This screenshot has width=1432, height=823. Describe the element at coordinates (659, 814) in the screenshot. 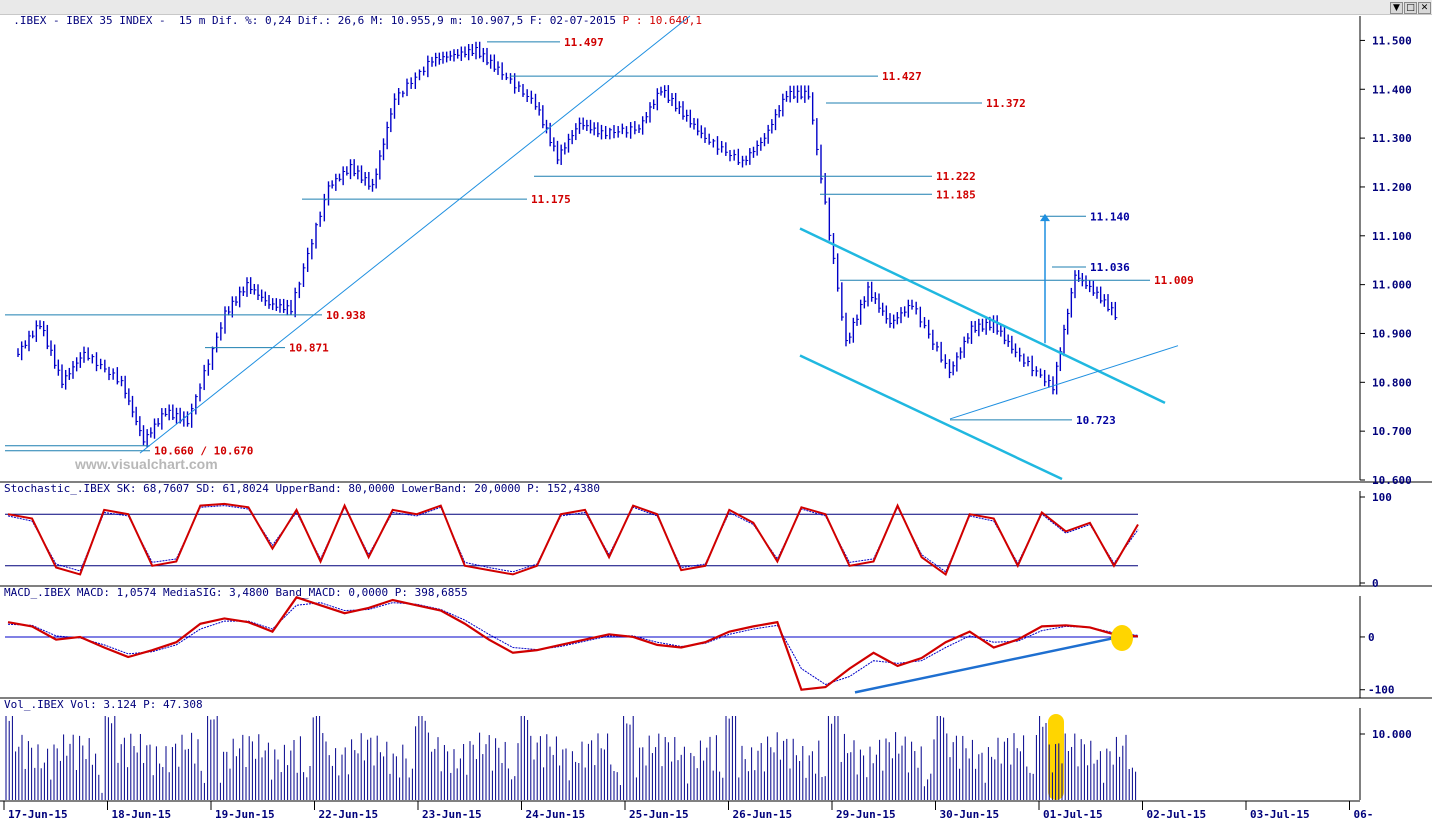

I see `x-tick-label: 25-Jun-15` at that location.